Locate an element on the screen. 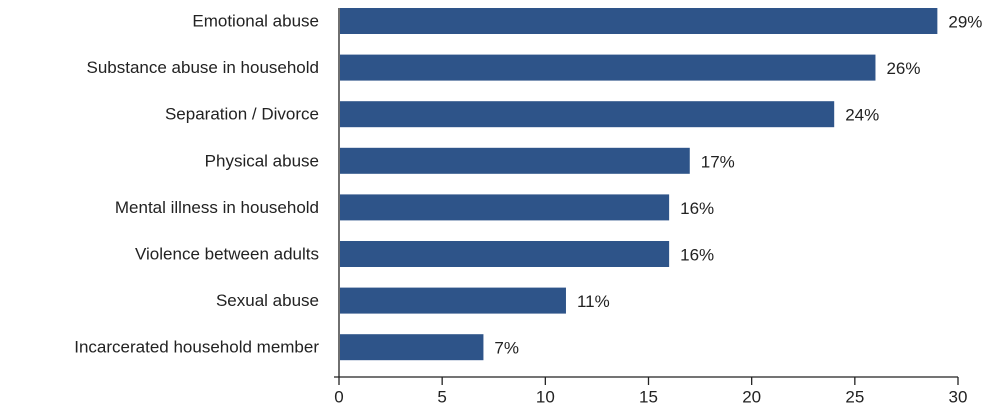 This screenshot has height=409, width=995. x-tick-label: 20 is located at coordinates (751, 397).